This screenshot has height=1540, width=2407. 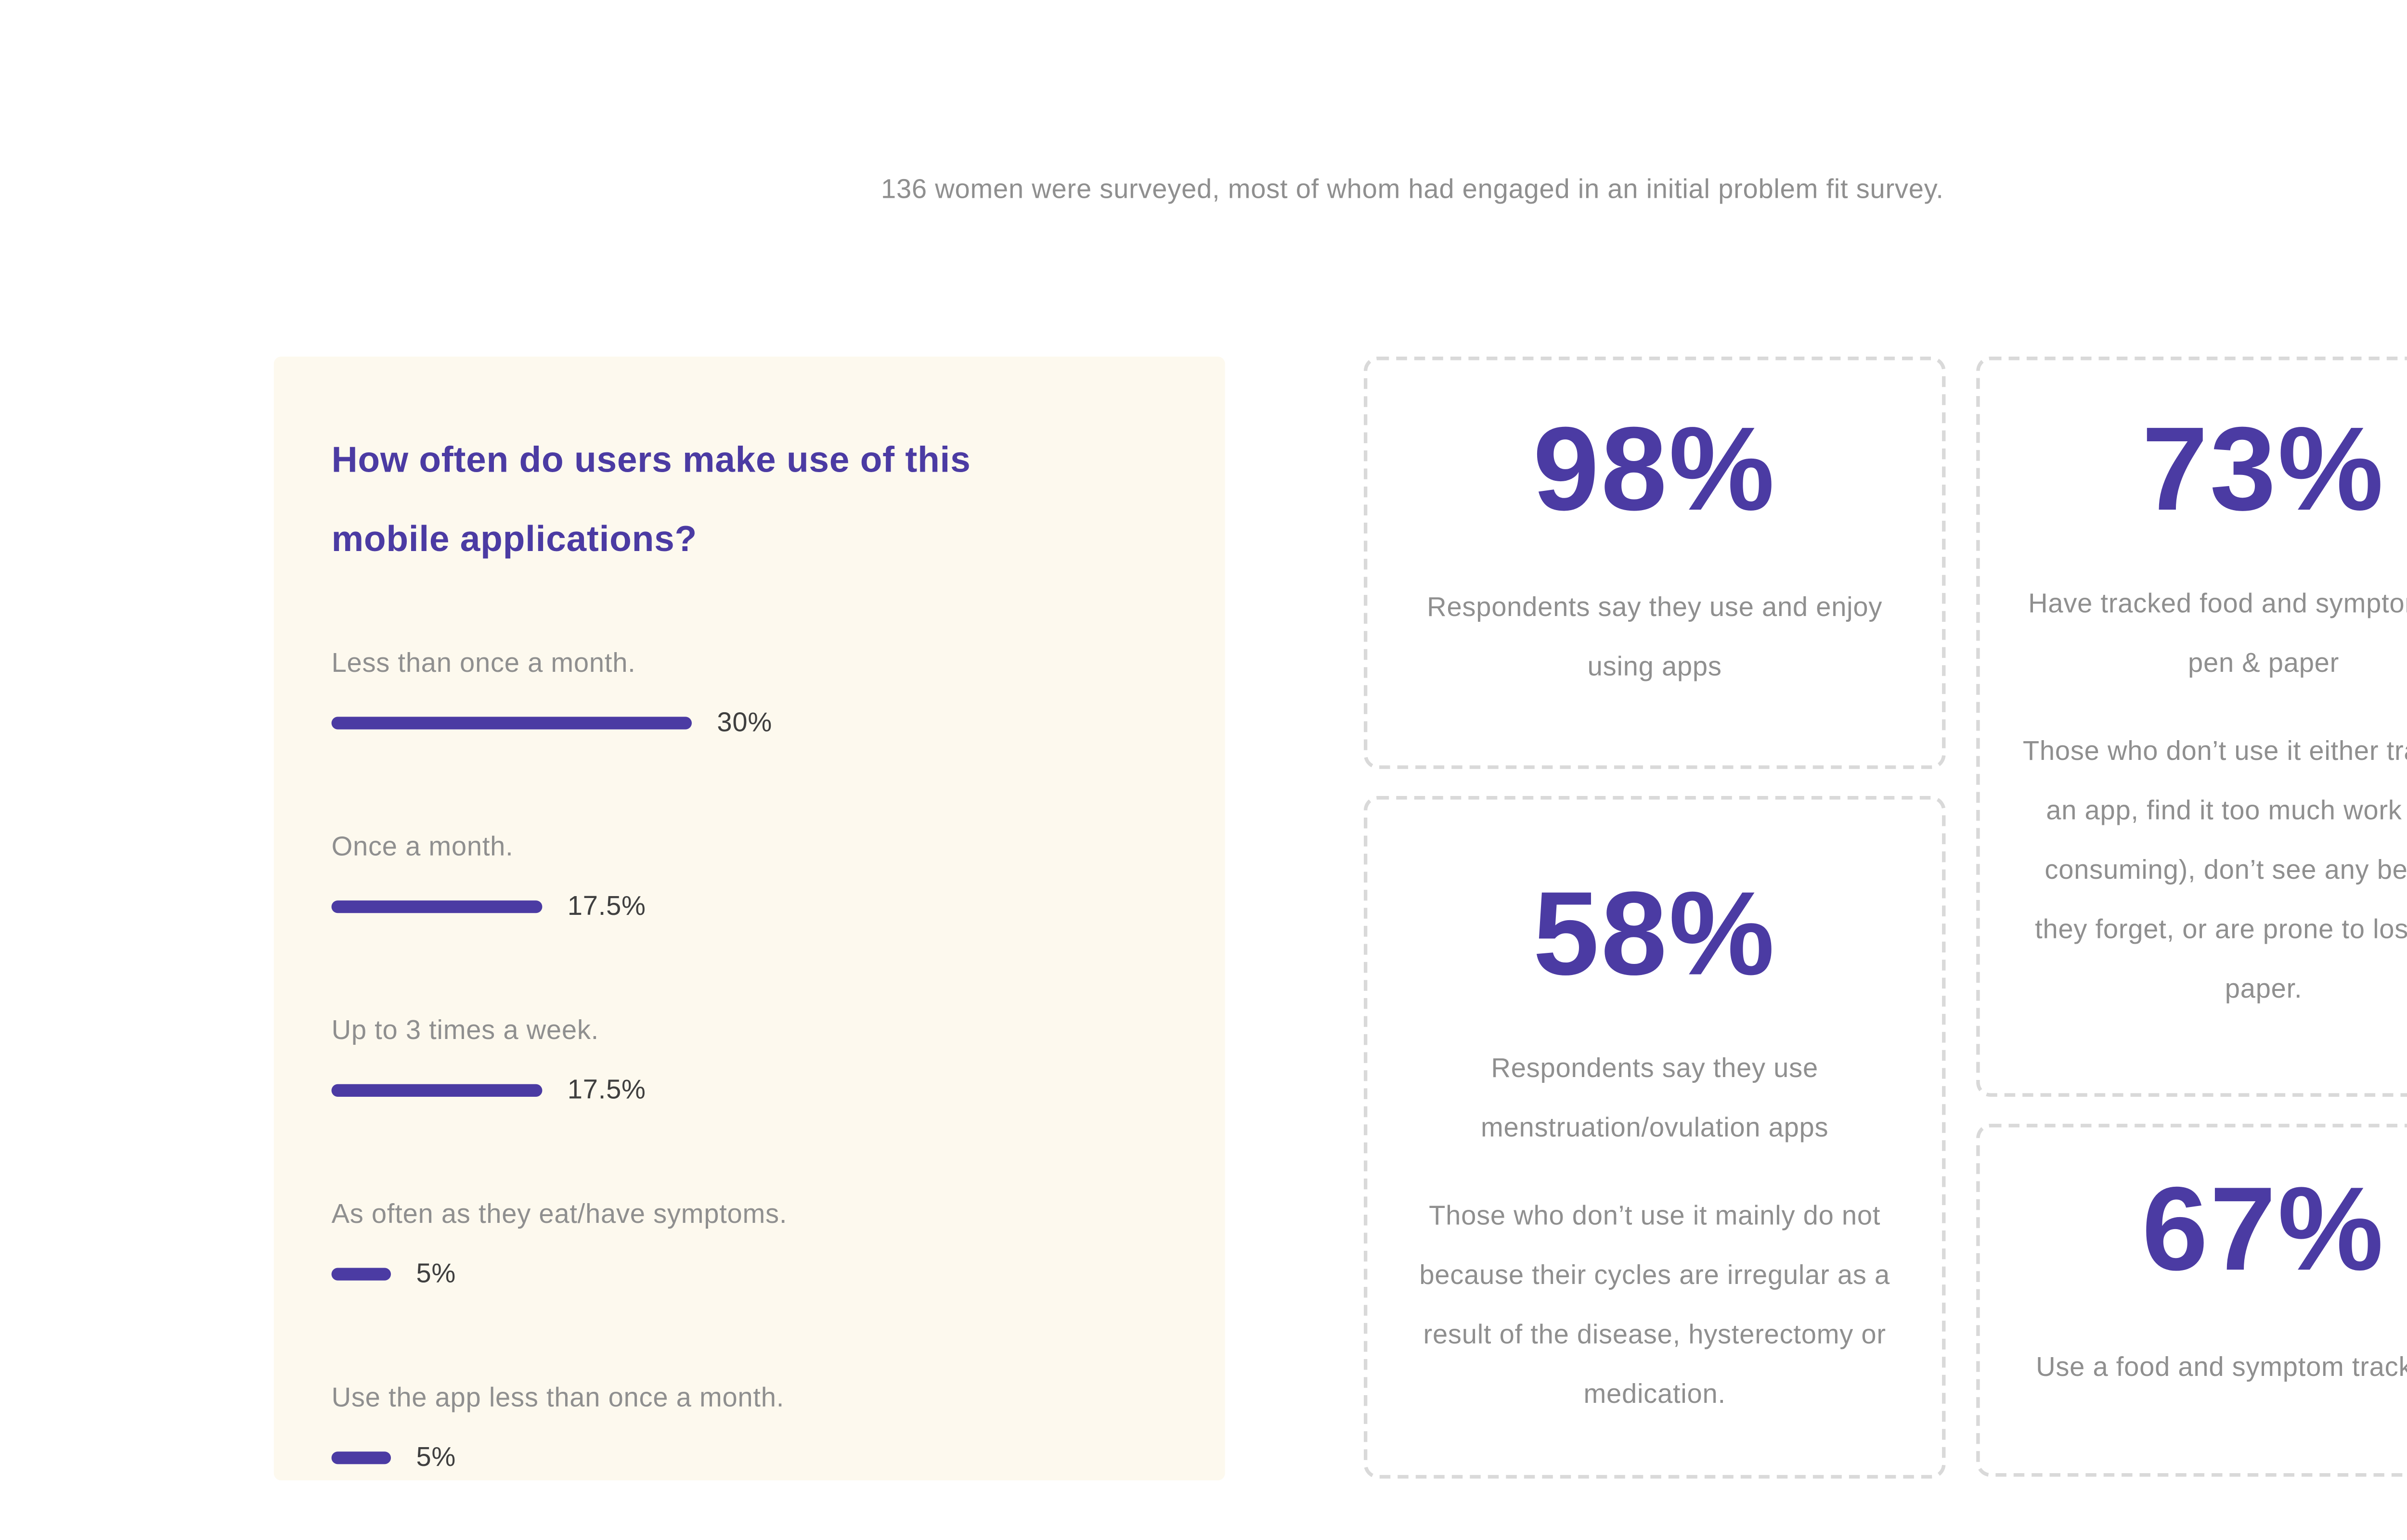 I want to click on bar-row: Up to 3 times a week. 17.5%, so click(x=749, y=1059).